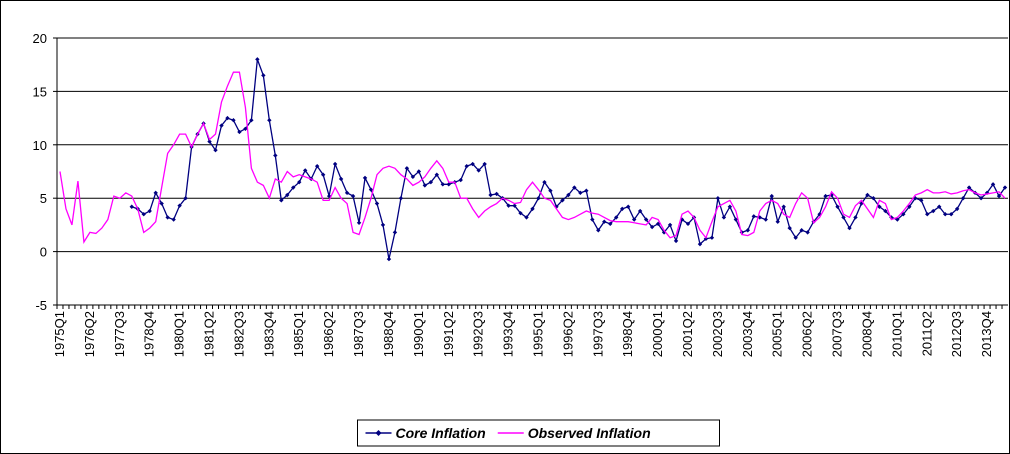  What do you see at coordinates (597, 334) in the screenshot?
I see `x-tick-label: 1997Q3` at bounding box center [597, 334].